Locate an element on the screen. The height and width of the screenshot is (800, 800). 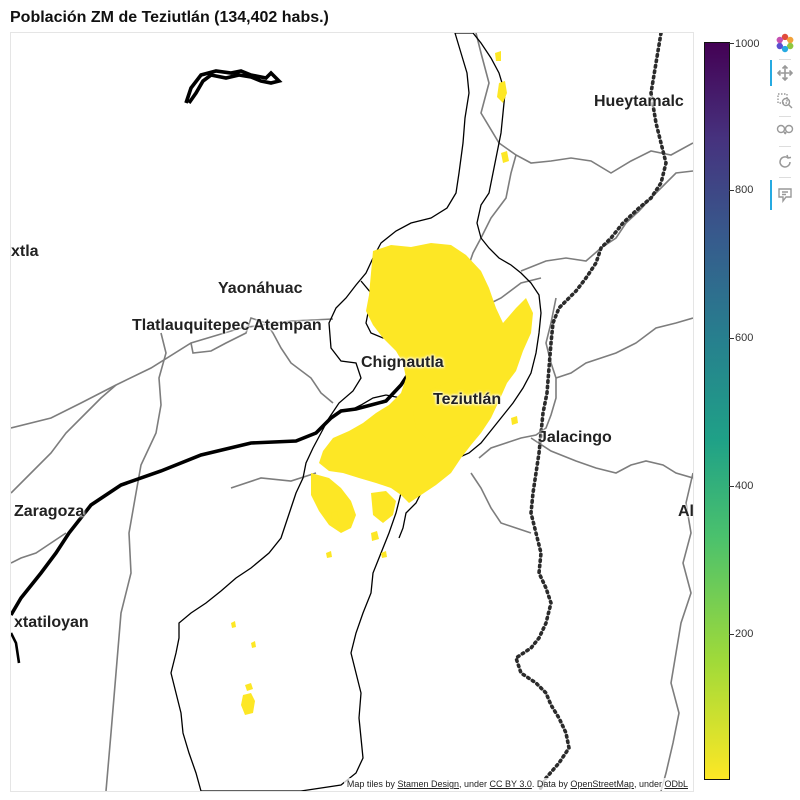
colorbar-tick-label: 1000 is located at coordinates (747, 44).